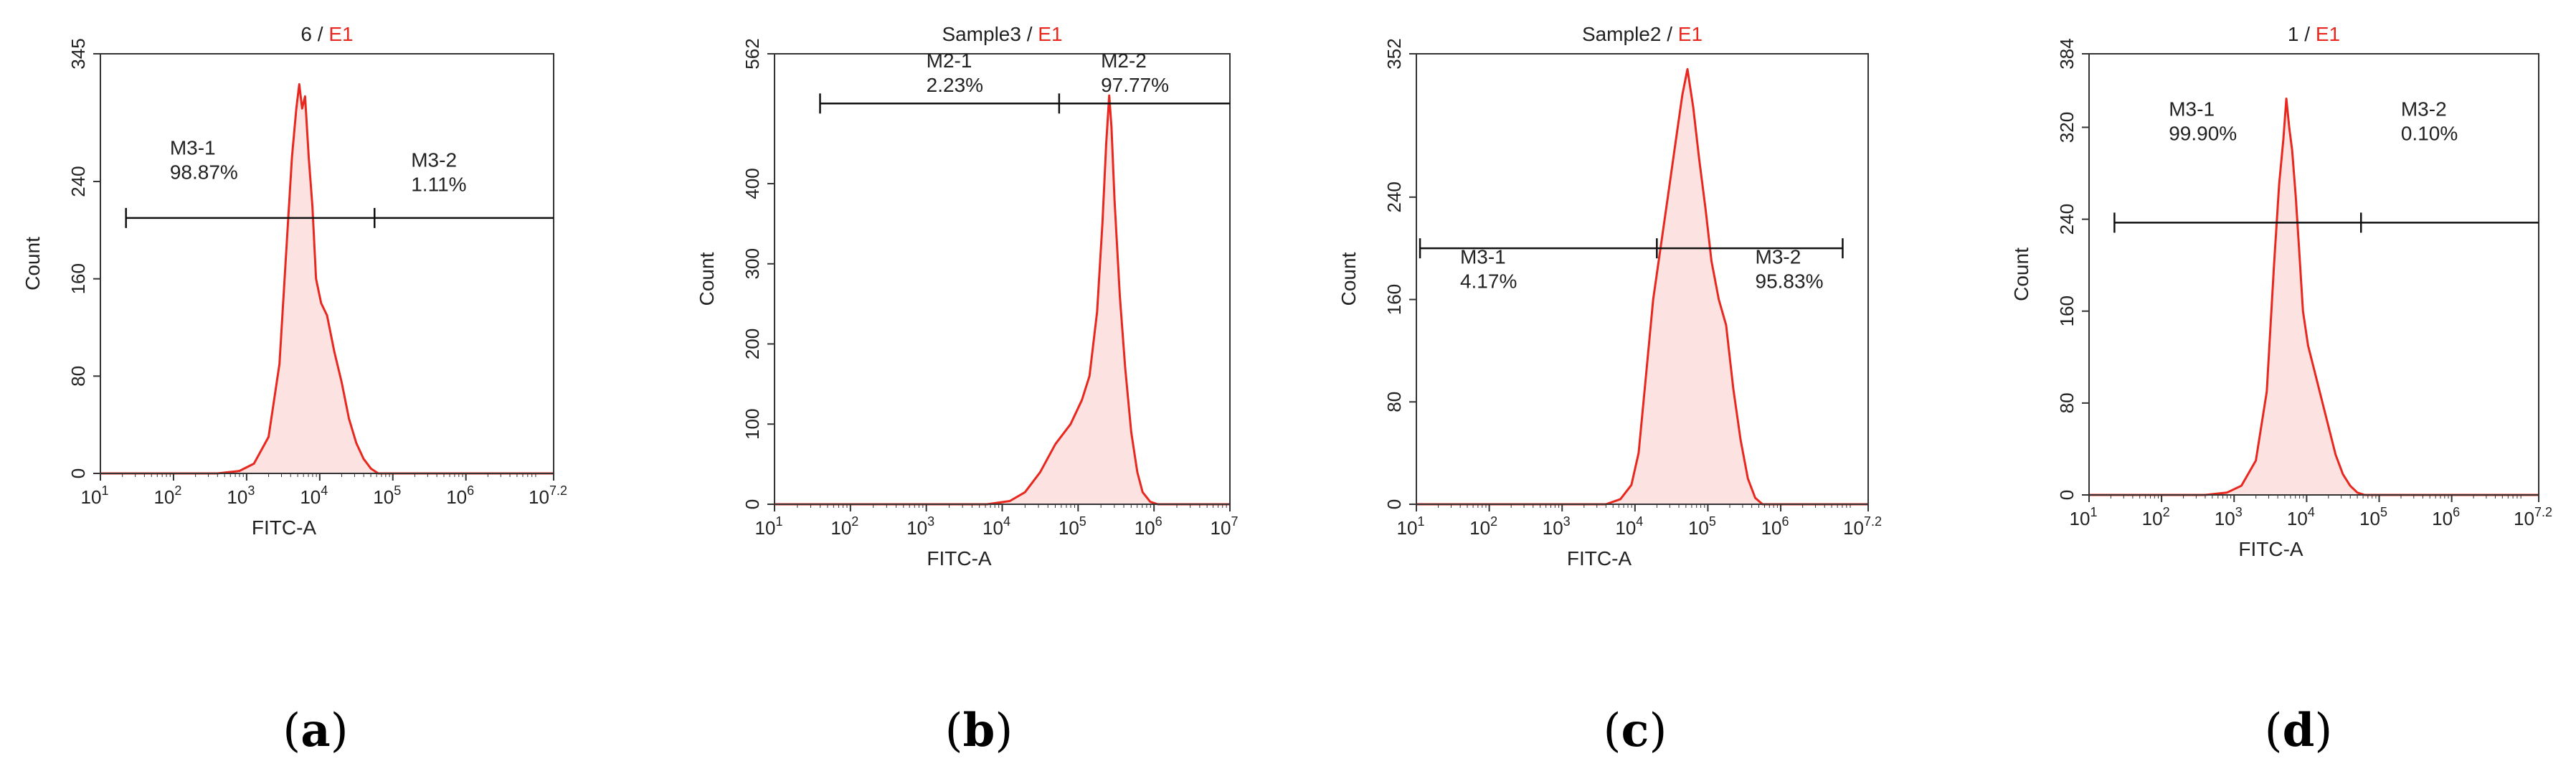 This screenshot has width=2576, height=784. I want to click on marker-label: M3-1, so click(2192, 109).